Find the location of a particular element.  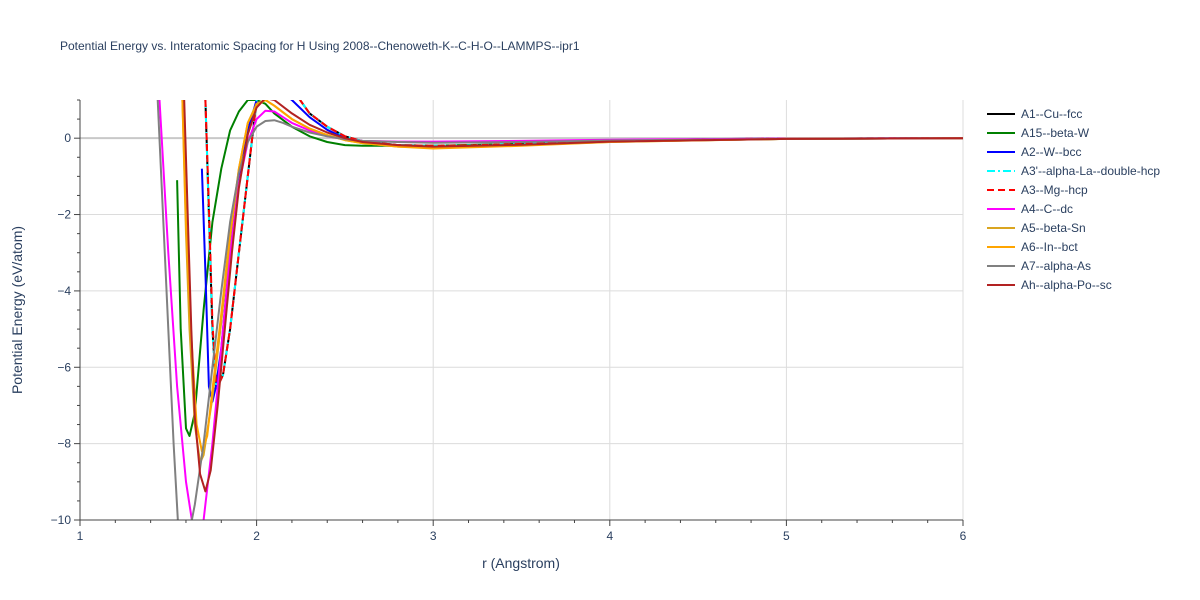

legend-item: A2--W--bcc is located at coordinates (1034, 152).